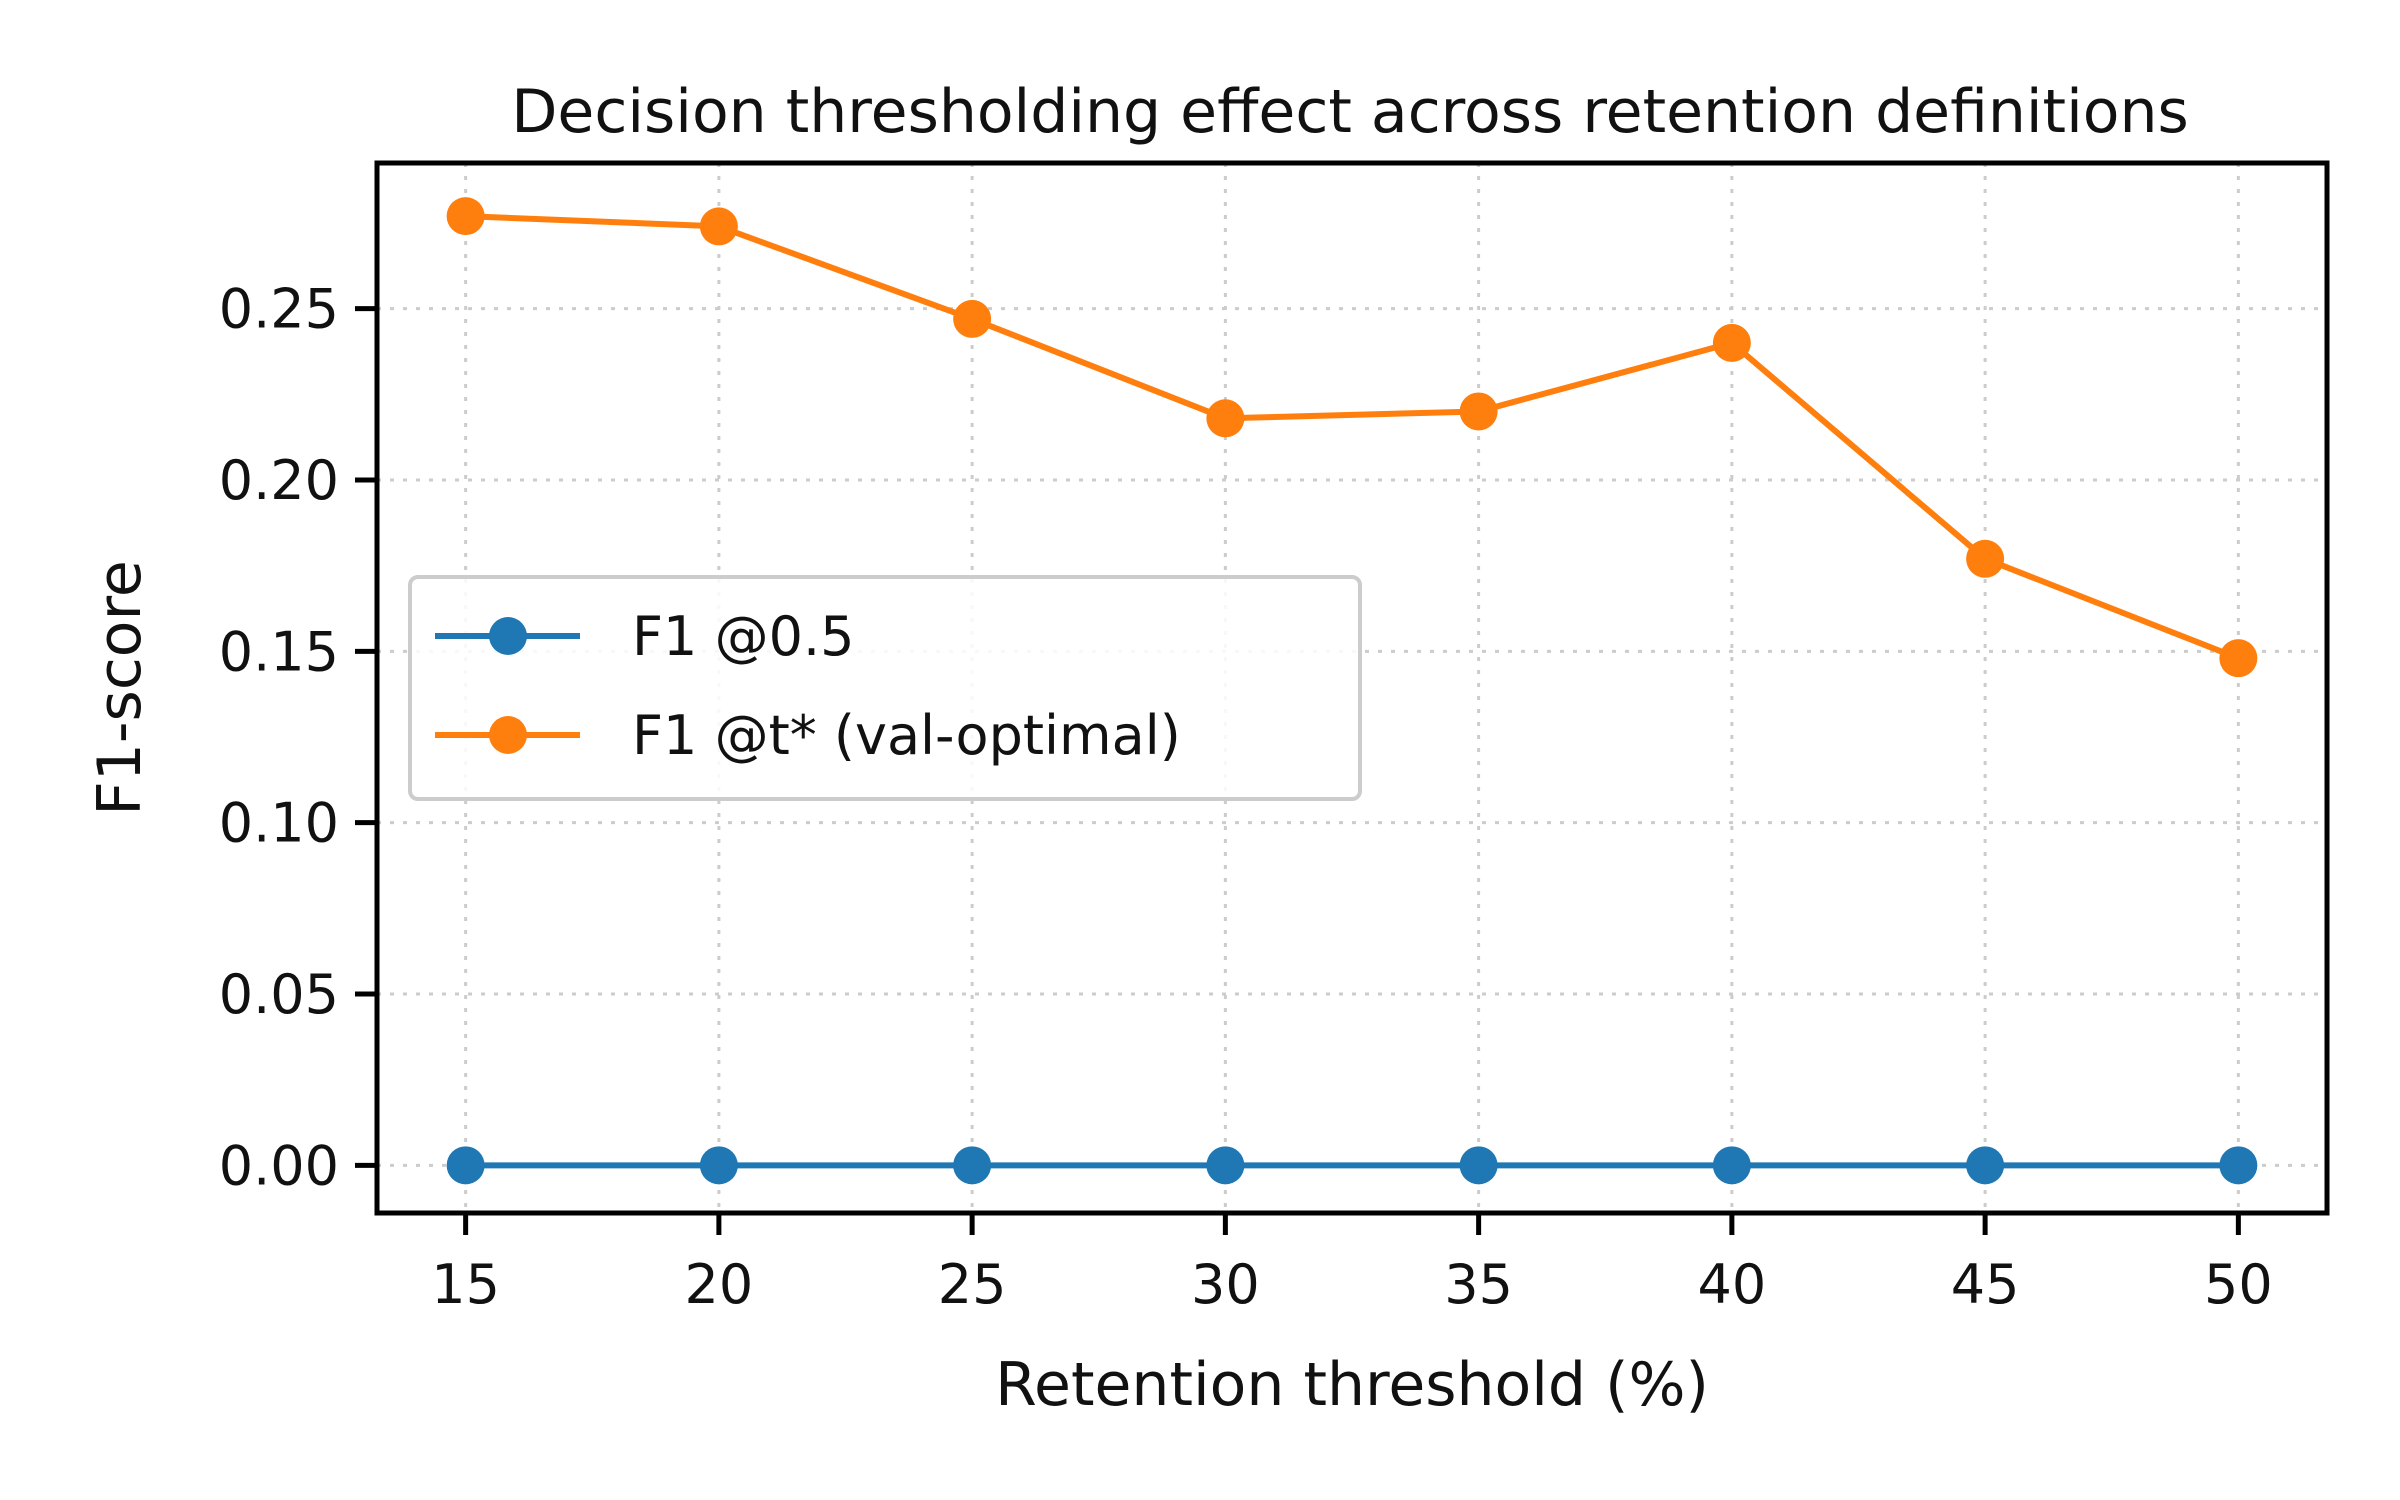  What do you see at coordinates (120, 688) in the screenshot?
I see `y-axis-label: F1-score` at bounding box center [120, 688].